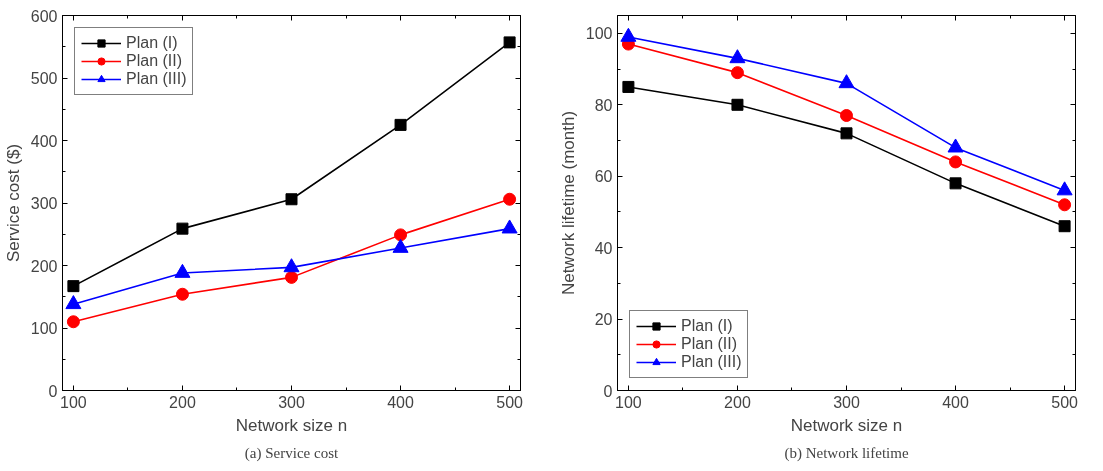 This screenshot has height=471, width=1103. I want to click on y-tick-label: 400, so click(44, 141).